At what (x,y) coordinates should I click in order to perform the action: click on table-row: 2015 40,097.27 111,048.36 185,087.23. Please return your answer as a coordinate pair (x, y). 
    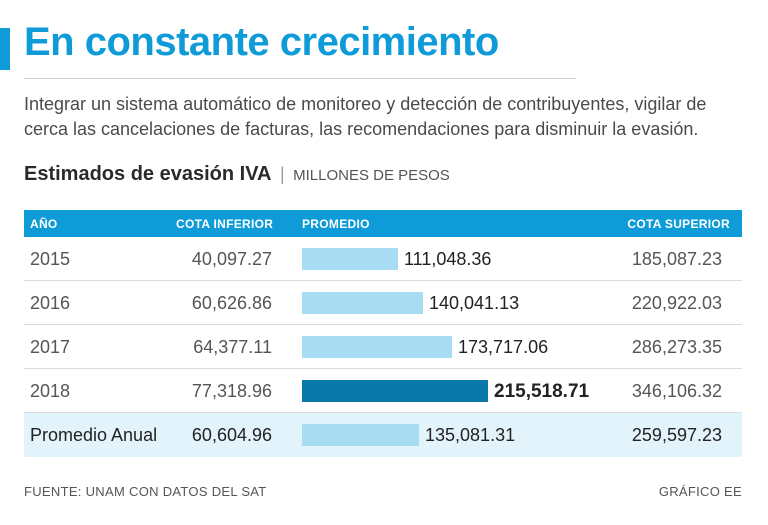
    Looking at the image, I should click on (383, 259).